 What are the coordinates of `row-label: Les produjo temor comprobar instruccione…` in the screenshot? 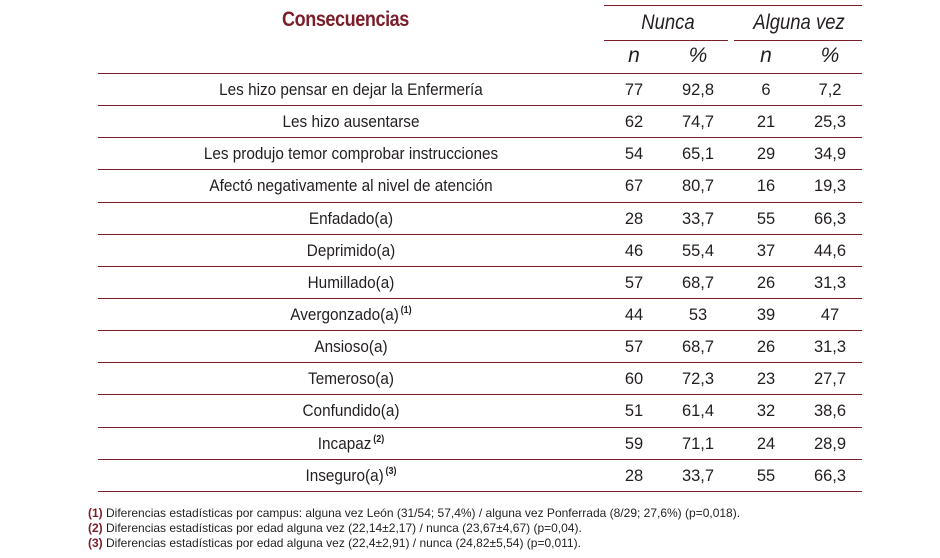 It's located at (351, 154).